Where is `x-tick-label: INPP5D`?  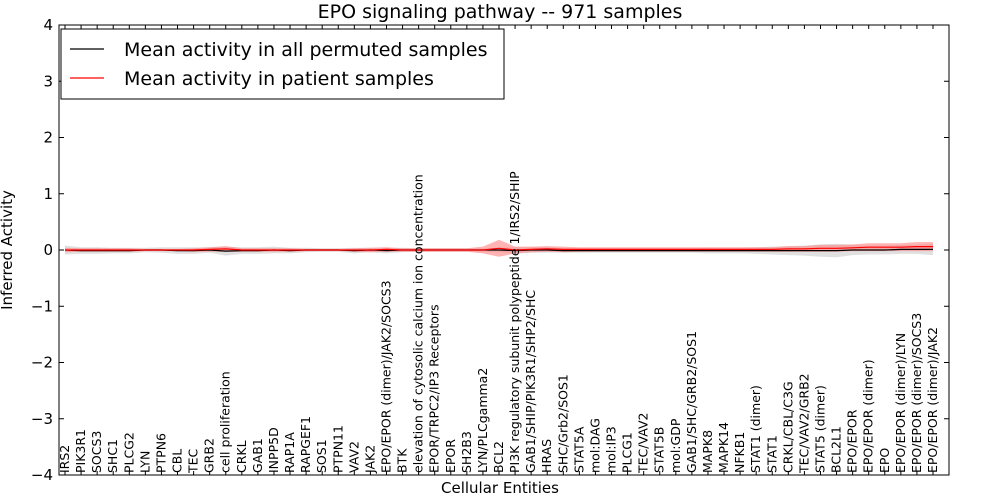 x-tick-label: INPP5D is located at coordinates (273, 450).